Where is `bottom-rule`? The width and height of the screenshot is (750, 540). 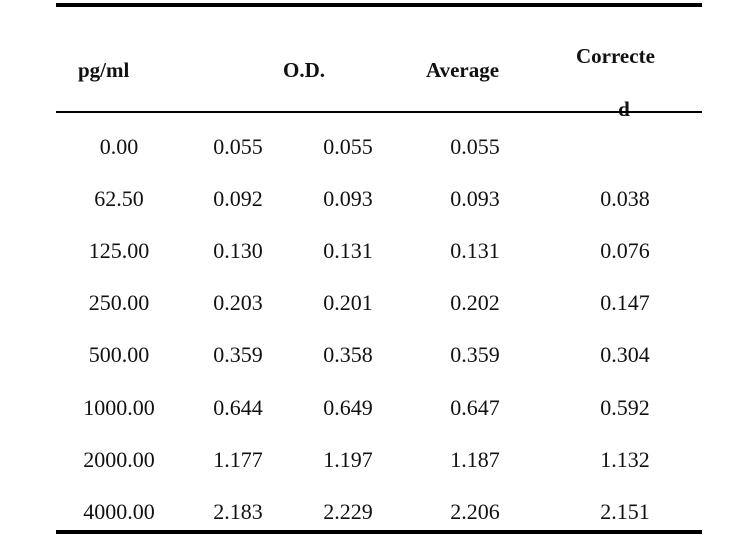 bottom-rule is located at coordinates (379, 532).